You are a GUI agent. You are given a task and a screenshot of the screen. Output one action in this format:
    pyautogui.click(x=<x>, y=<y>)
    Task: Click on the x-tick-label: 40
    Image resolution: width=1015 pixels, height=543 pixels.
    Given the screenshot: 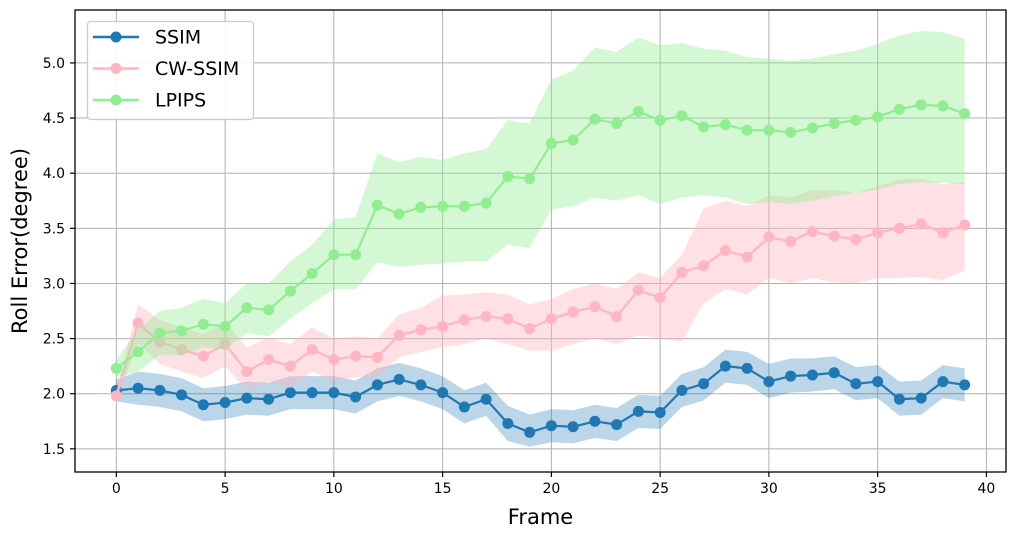 What is the action you would take?
    pyautogui.click(x=987, y=489)
    